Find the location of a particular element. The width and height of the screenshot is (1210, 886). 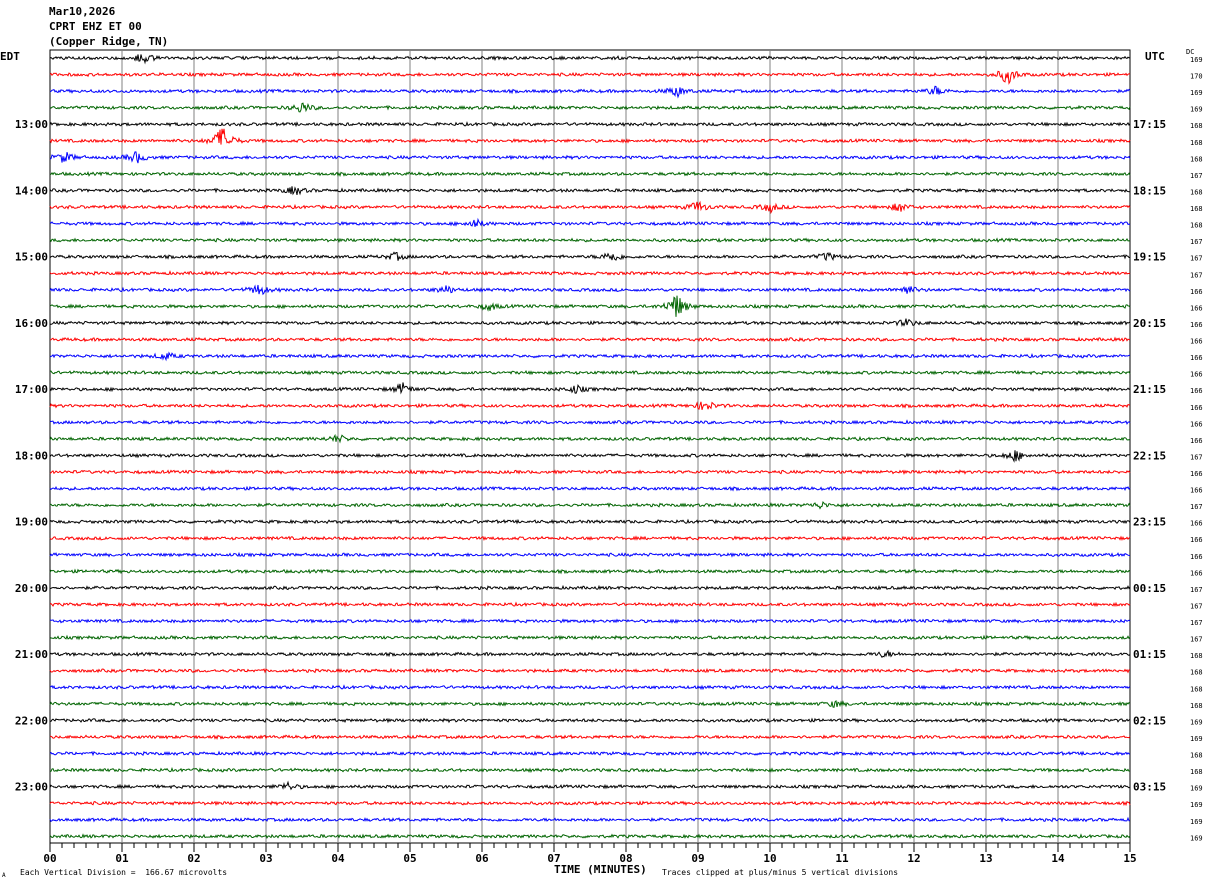

dc-header-label: DC is located at coordinates (1190, 52).